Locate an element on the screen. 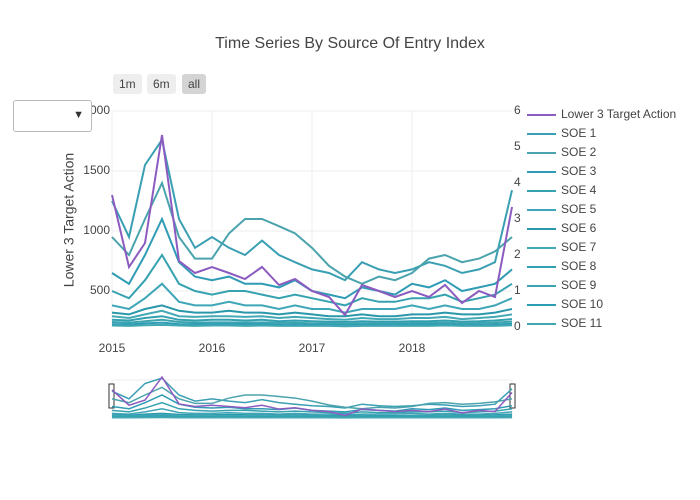  y2-tick-label: 0 is located at coordinates (517, 326).